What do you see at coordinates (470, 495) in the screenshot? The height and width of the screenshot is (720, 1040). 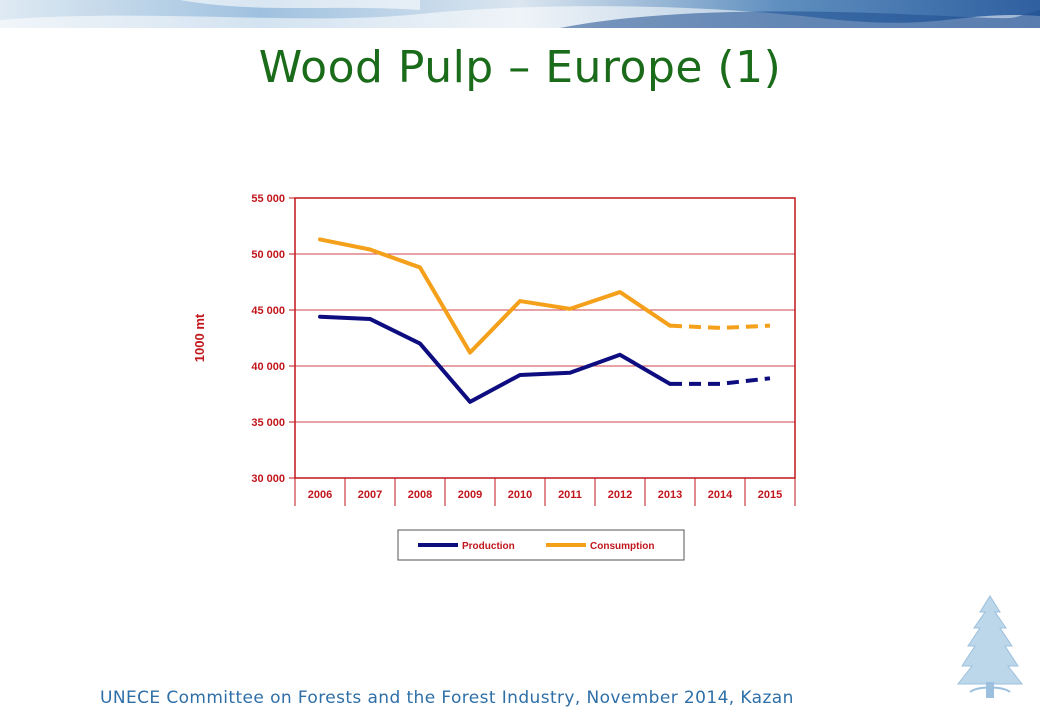 I see `x-tick-label: 2009` at bounding box center [470, 495].